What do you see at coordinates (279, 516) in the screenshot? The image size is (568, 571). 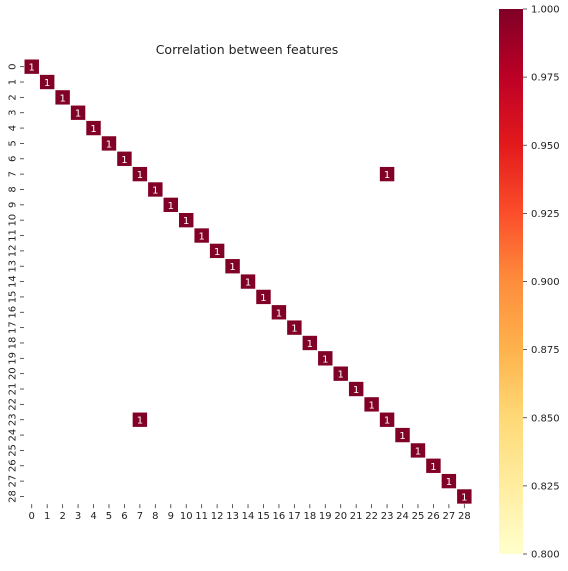 I see `x-tick-label: 16` at bounding box center [279, 516].